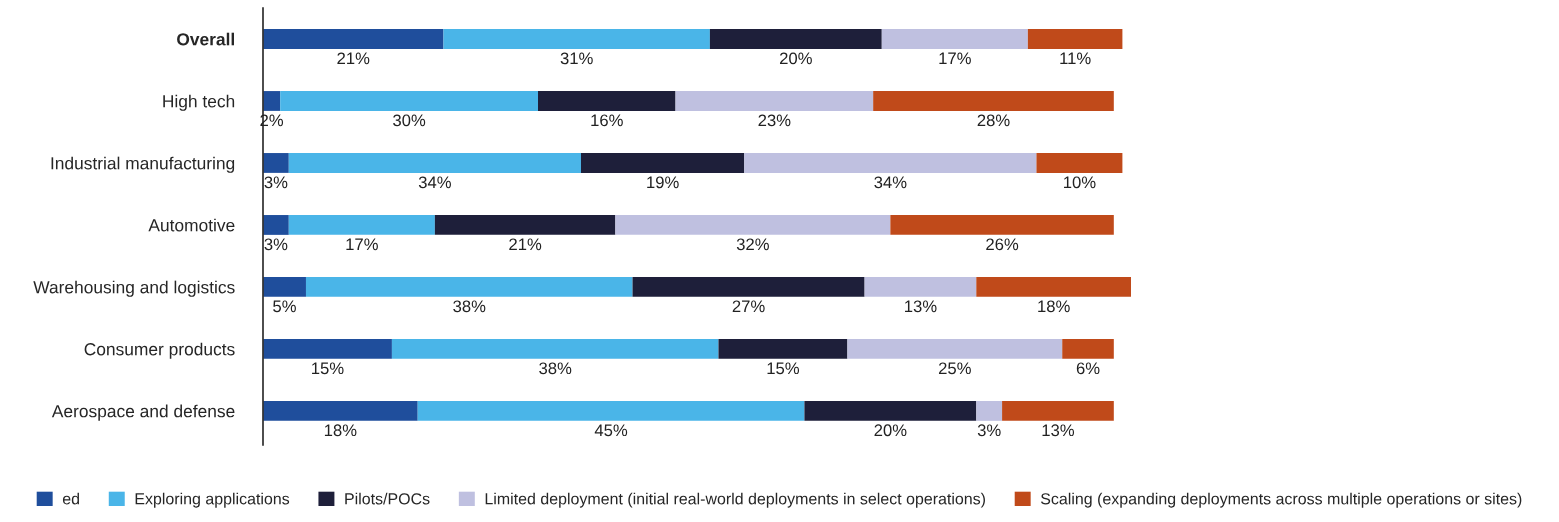 The height and width of the screenshot is (522, 1559). Describe the element at coordinates (159, 350) in the screenshot. I see `y-tick-label: Consumer products` at that location.